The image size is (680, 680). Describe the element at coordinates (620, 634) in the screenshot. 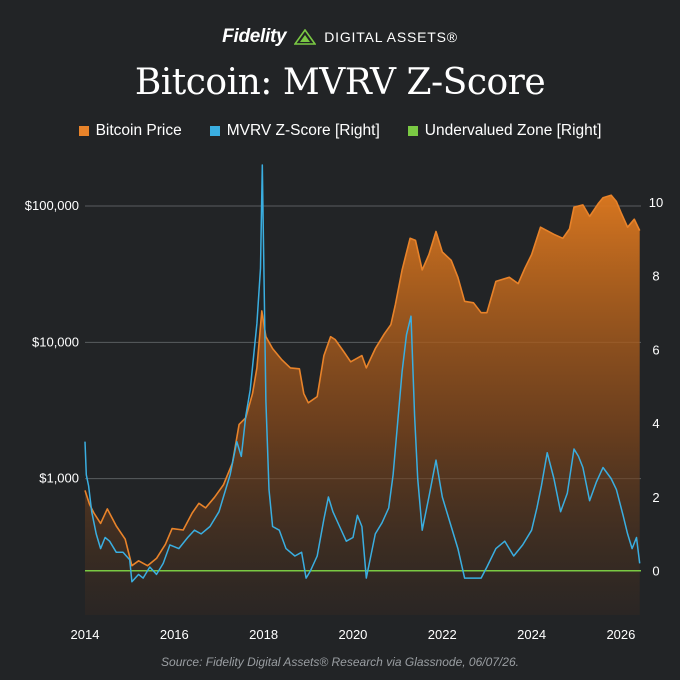

I see `x-tick-label: 2026` at that location.